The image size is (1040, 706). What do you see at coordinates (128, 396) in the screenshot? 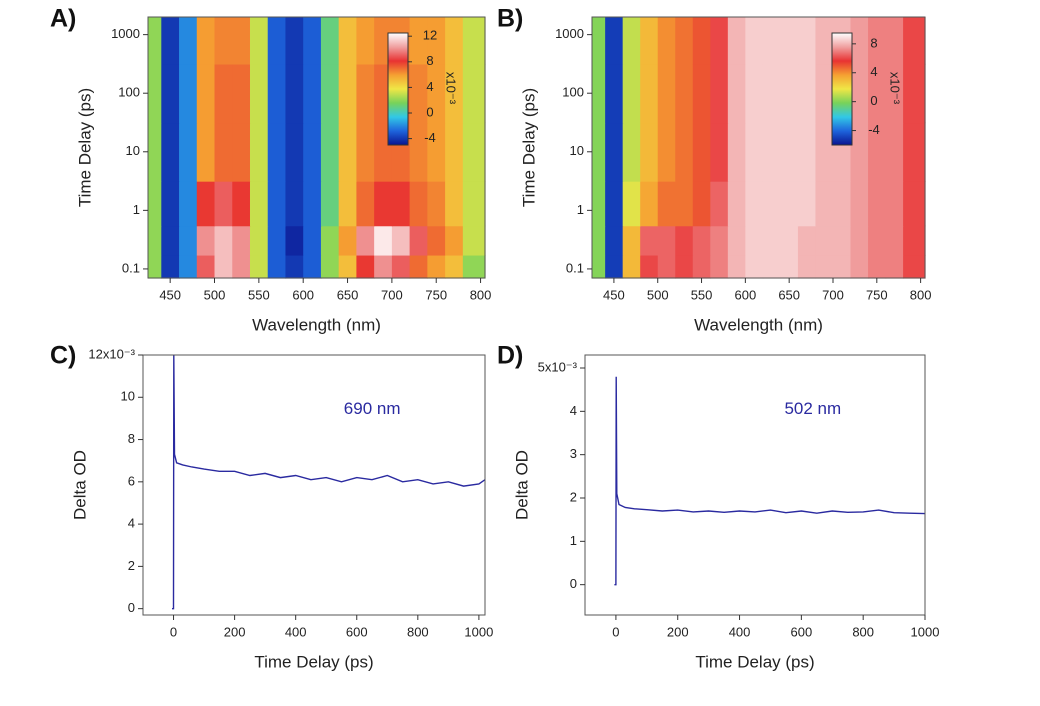
I see `y-tick-label: 10` at bounding box center [128, 396].